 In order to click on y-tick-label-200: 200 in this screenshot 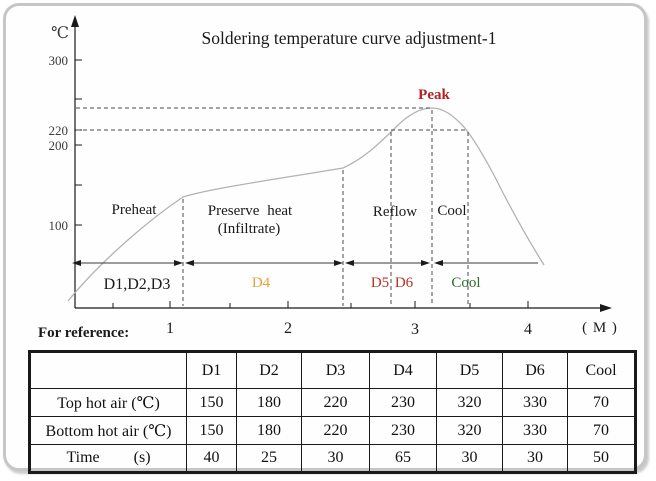, I will do `click(59, 145)`.